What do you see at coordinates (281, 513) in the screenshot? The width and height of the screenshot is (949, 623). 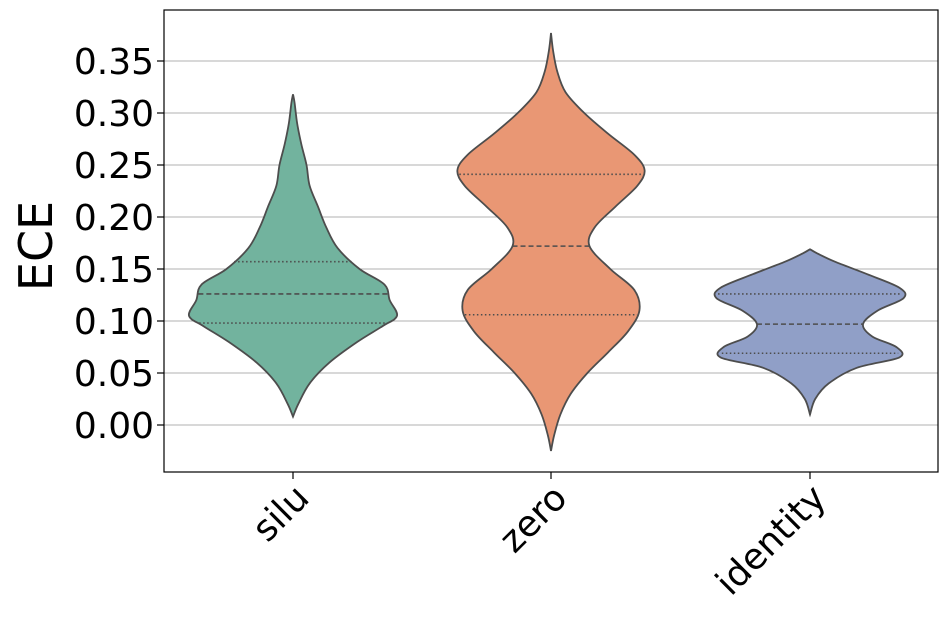 I see `x-tick-label: silu` at bounding box center [281, 513].